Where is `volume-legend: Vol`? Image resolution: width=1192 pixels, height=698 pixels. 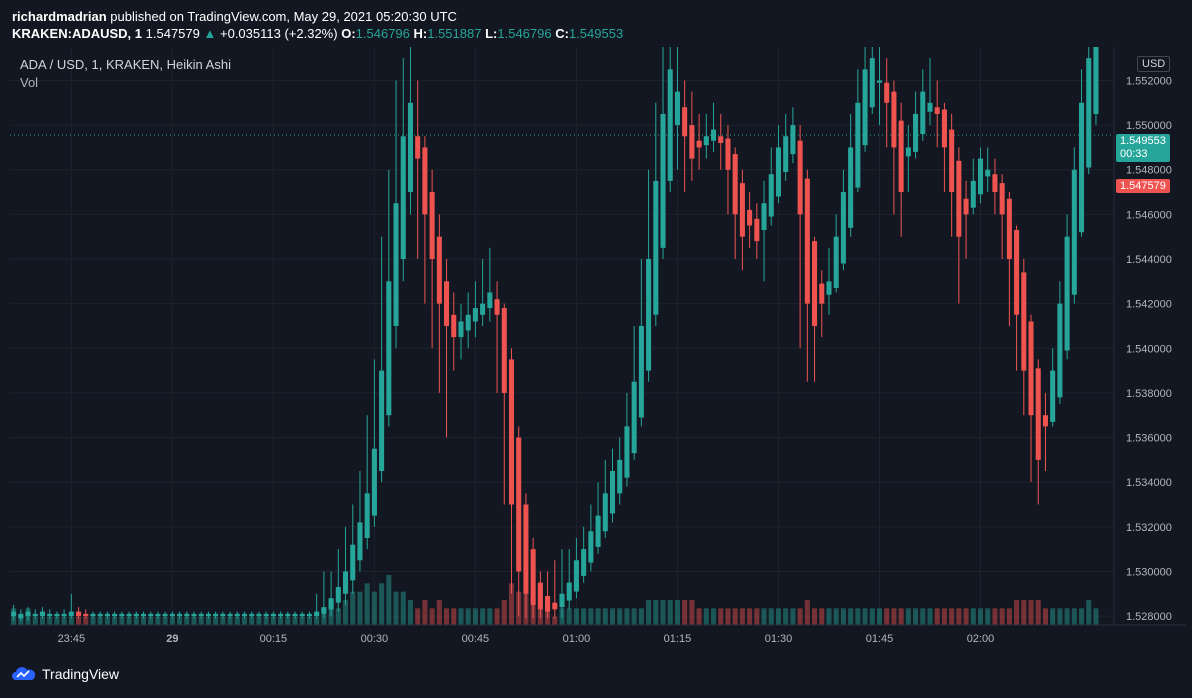
volume-legend: Vol is located at coordinates (29, 82).